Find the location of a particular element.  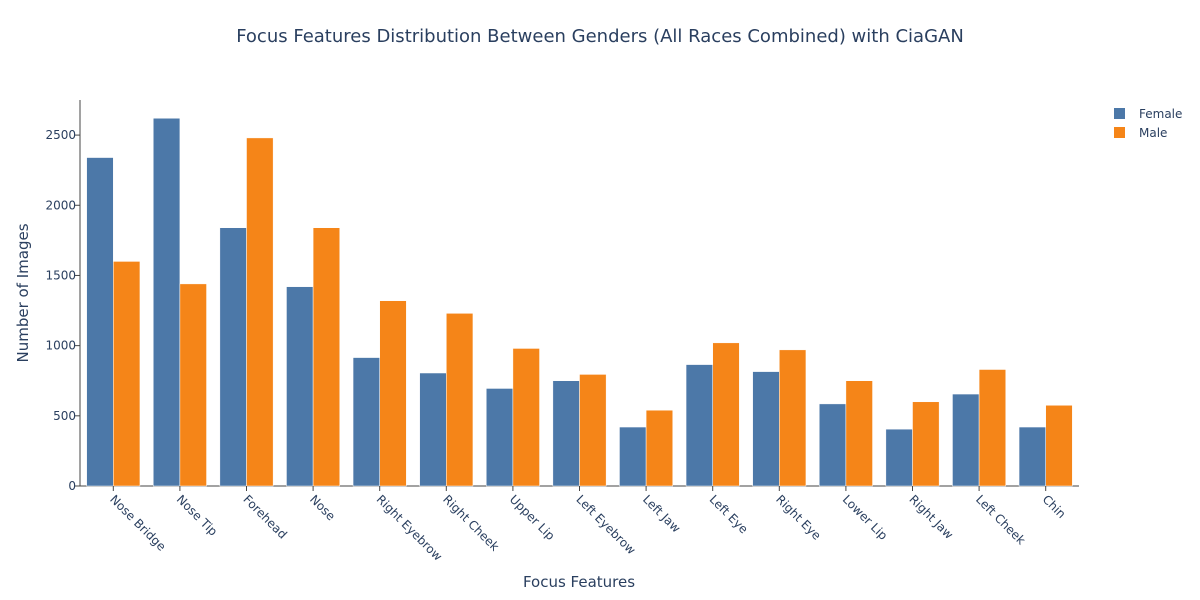

x-tick-label: Right Cheek is located at coordinates (471, 523).